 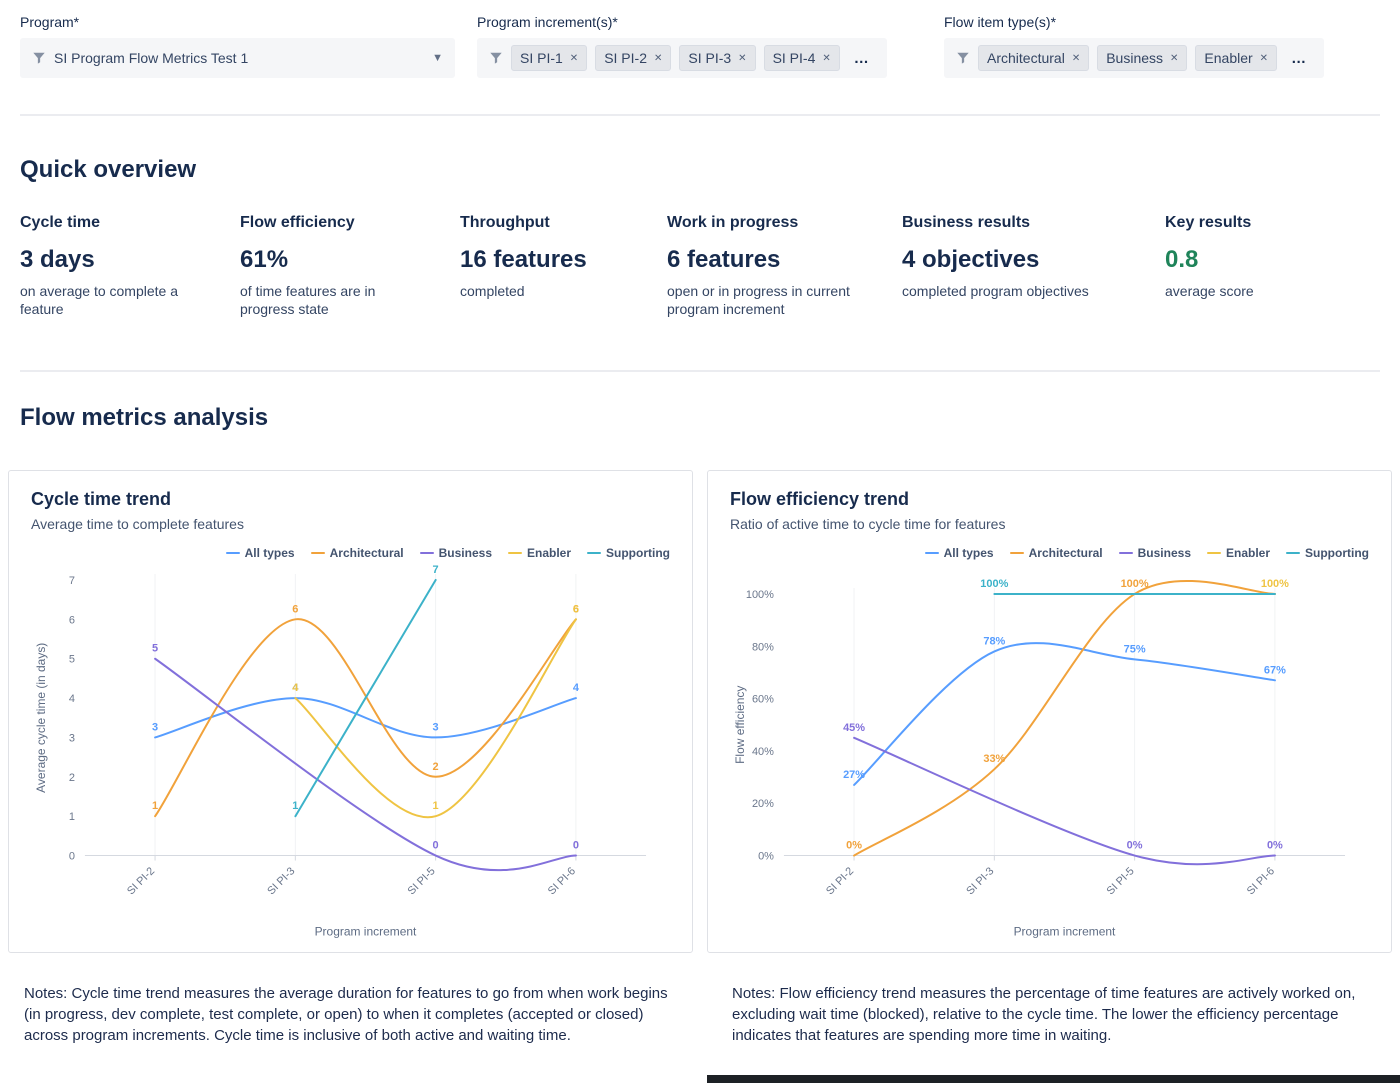 What do you see at coordinates (108, 169) in the screenshot?
I see `quick-overview-title: Quick overview` at bounding box center [108, 169].